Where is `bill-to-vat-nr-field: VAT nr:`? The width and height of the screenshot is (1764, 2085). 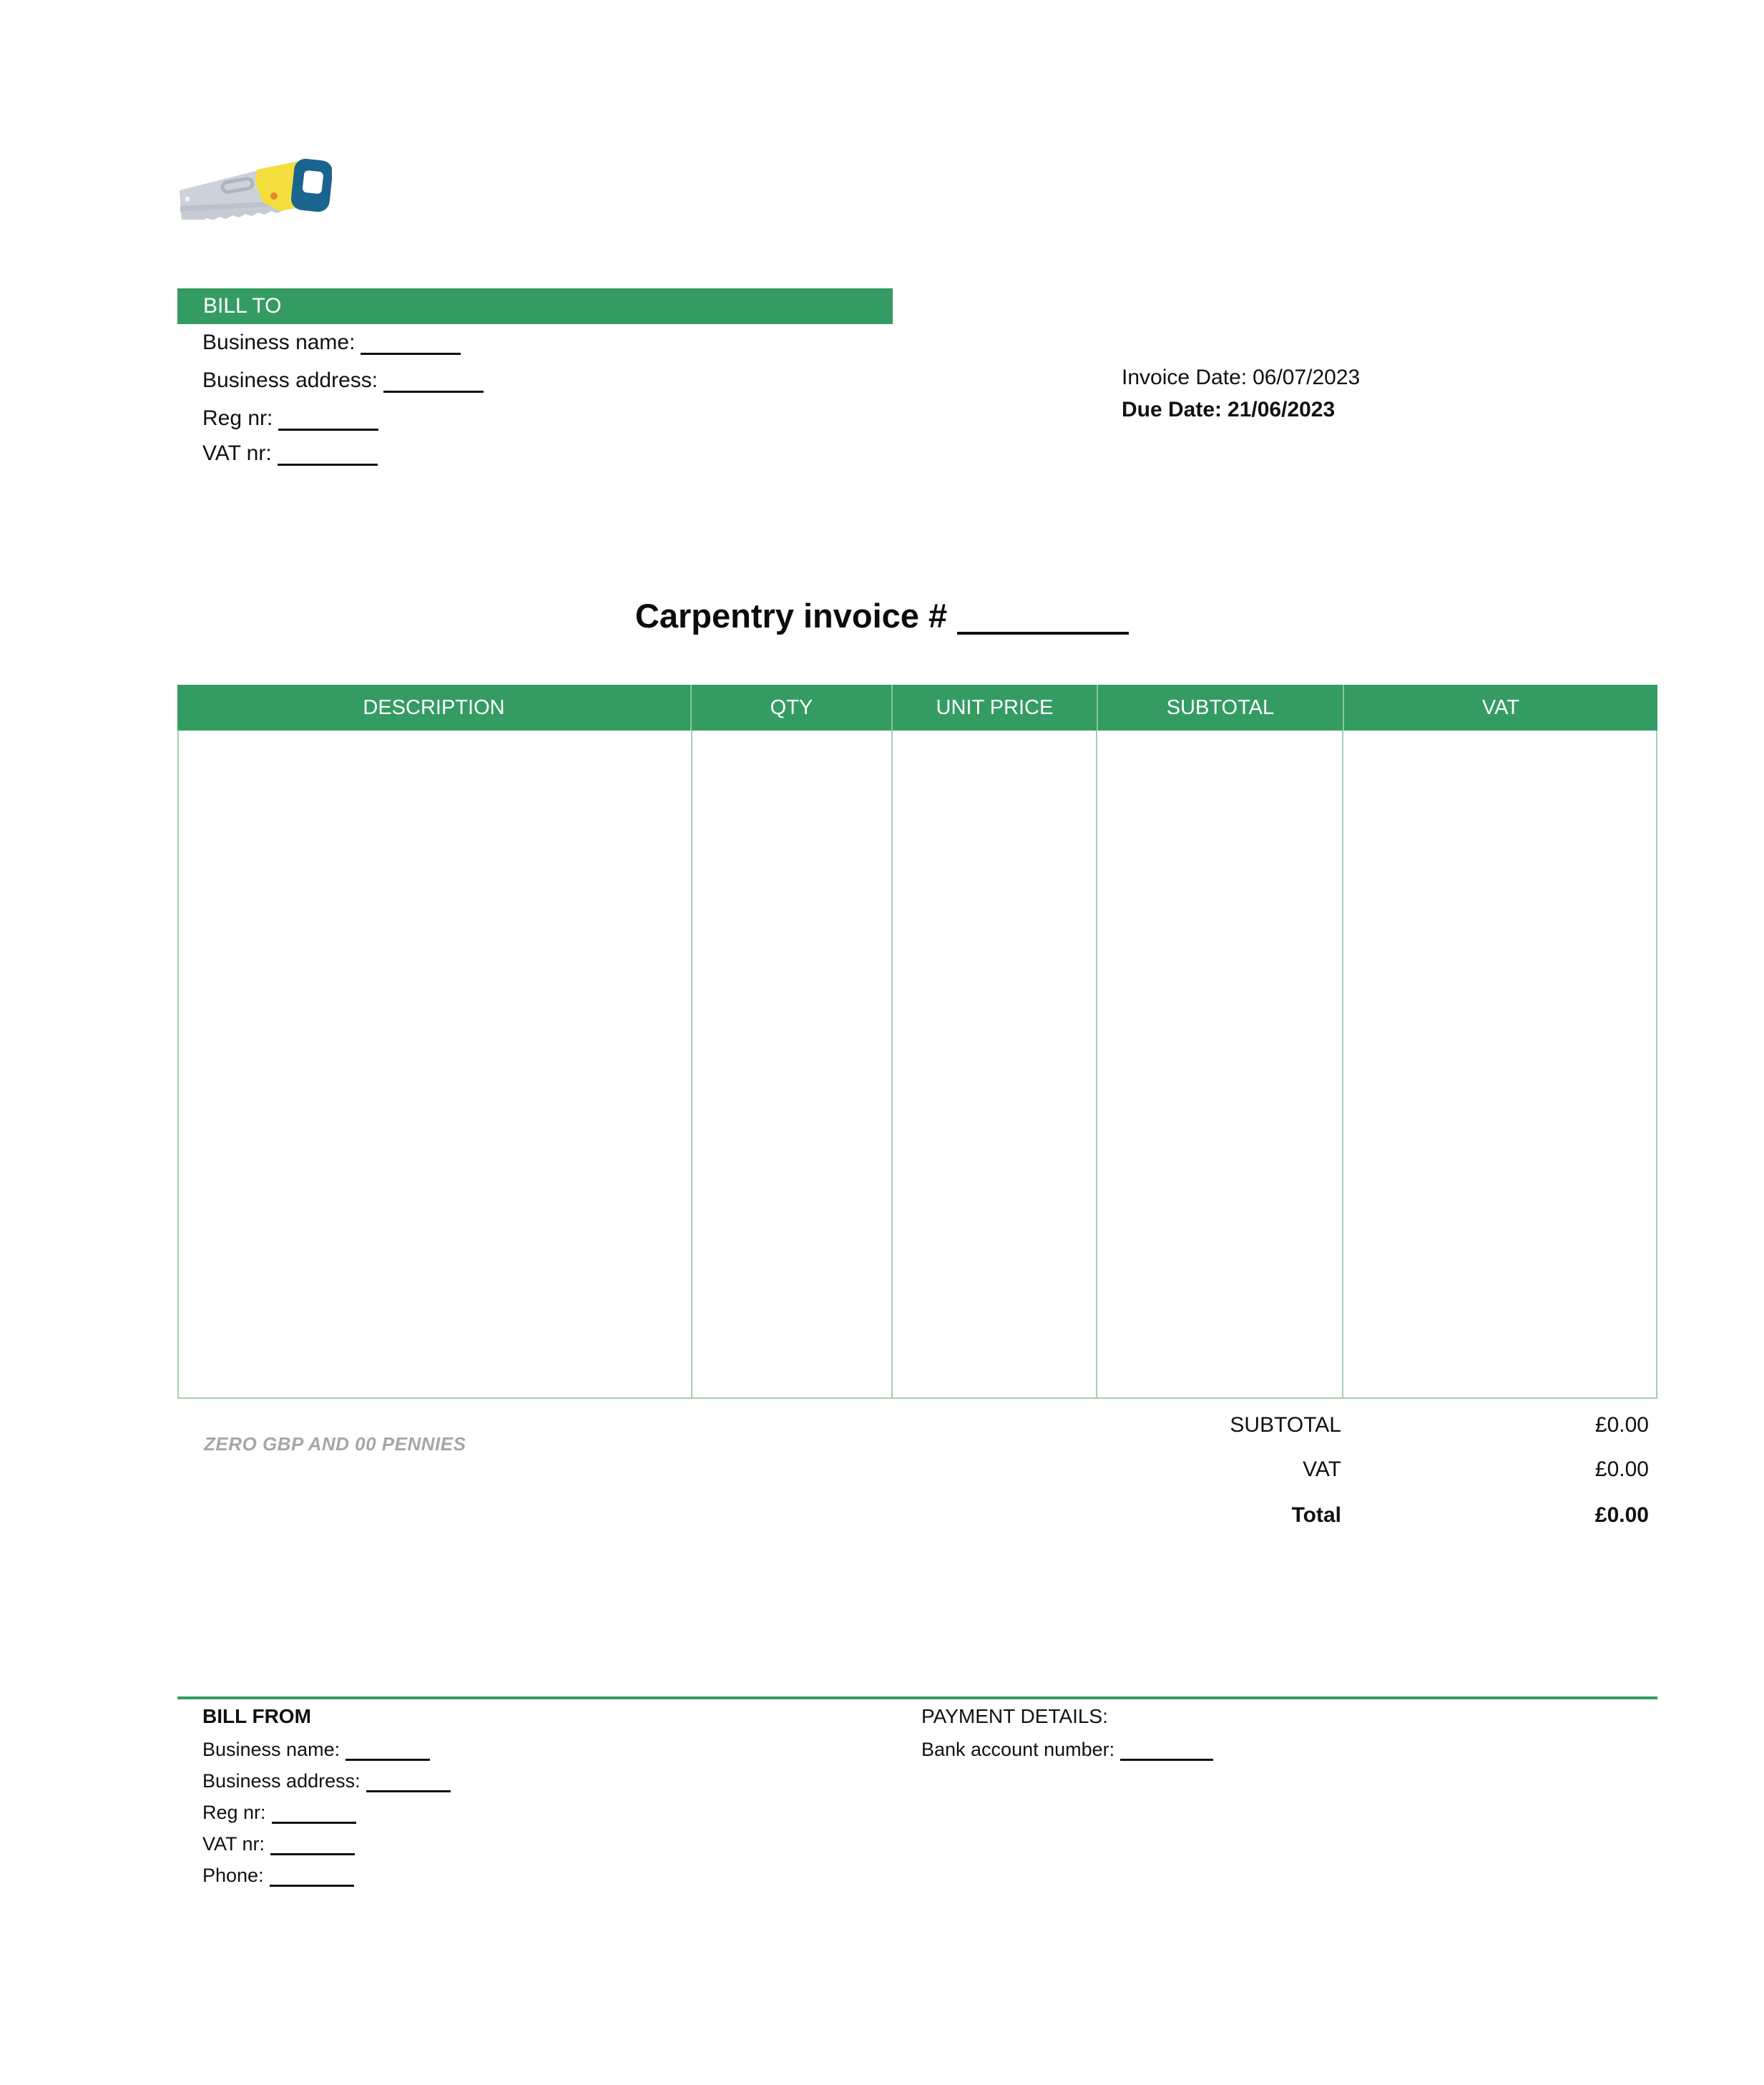
bill-to-vat-nr-field: VAT nr: is located at coordinates (290, 454).